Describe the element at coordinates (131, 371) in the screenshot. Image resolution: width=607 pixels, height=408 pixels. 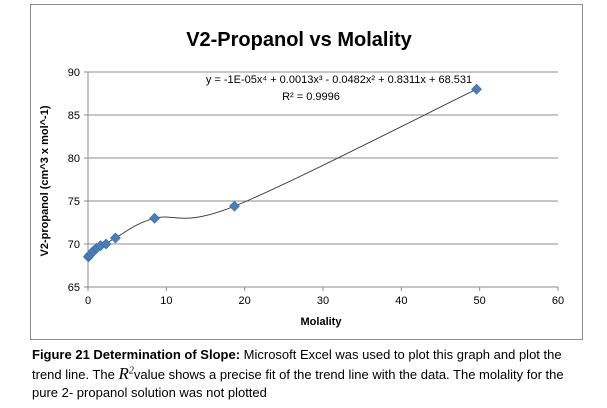
I see `r2-superscript: 2` at that location.